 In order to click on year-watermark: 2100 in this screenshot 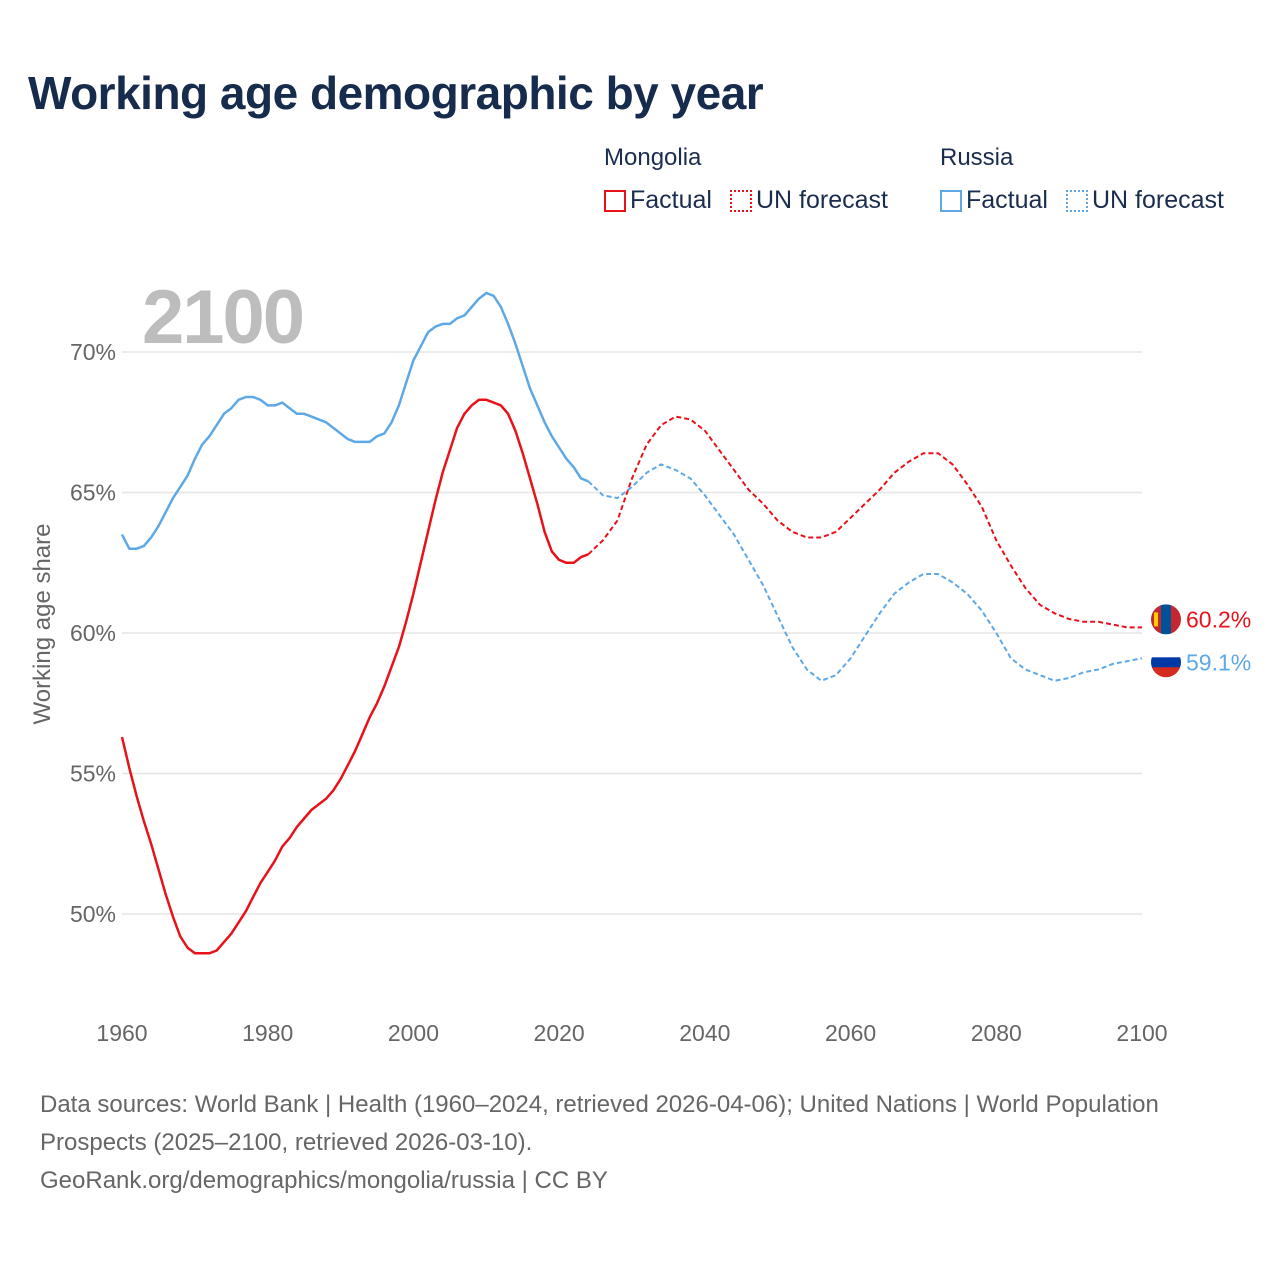, I will do `click(222, 317)`.